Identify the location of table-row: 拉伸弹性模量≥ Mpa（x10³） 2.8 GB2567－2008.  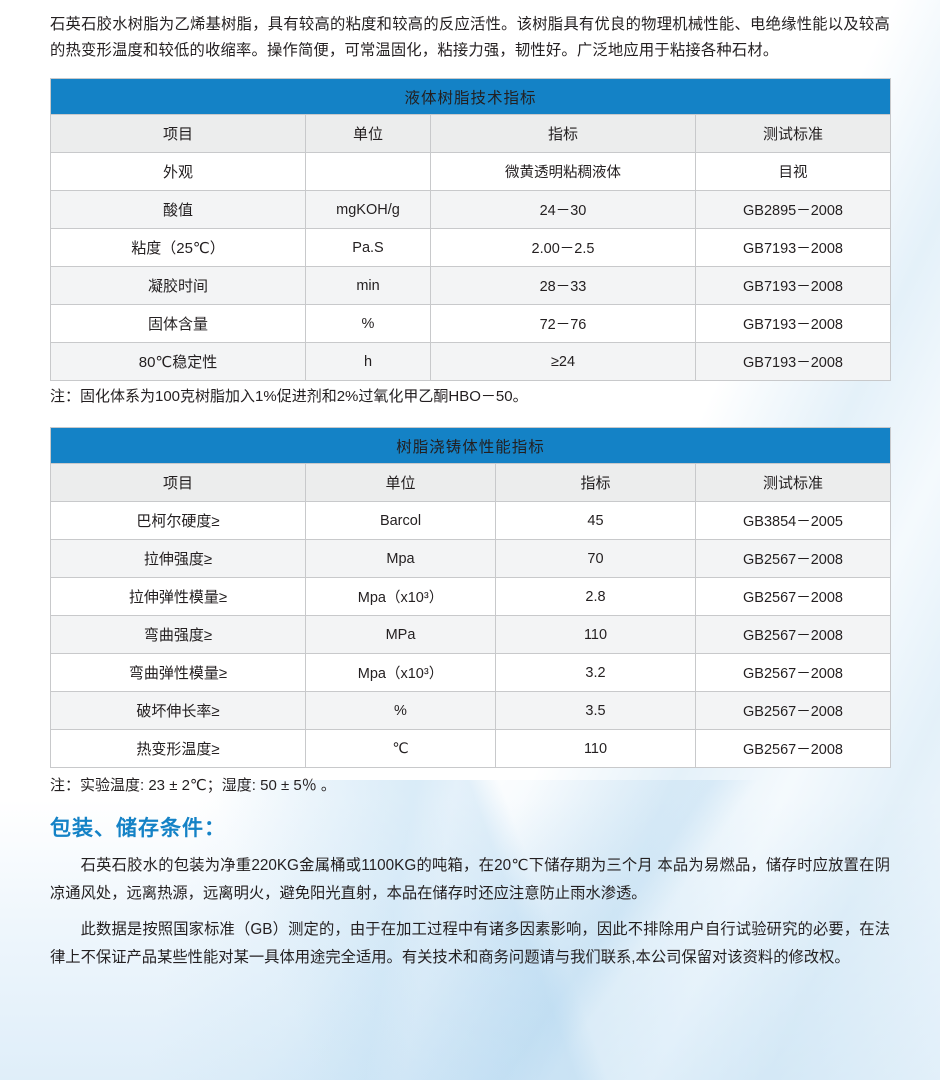
(471, 596).